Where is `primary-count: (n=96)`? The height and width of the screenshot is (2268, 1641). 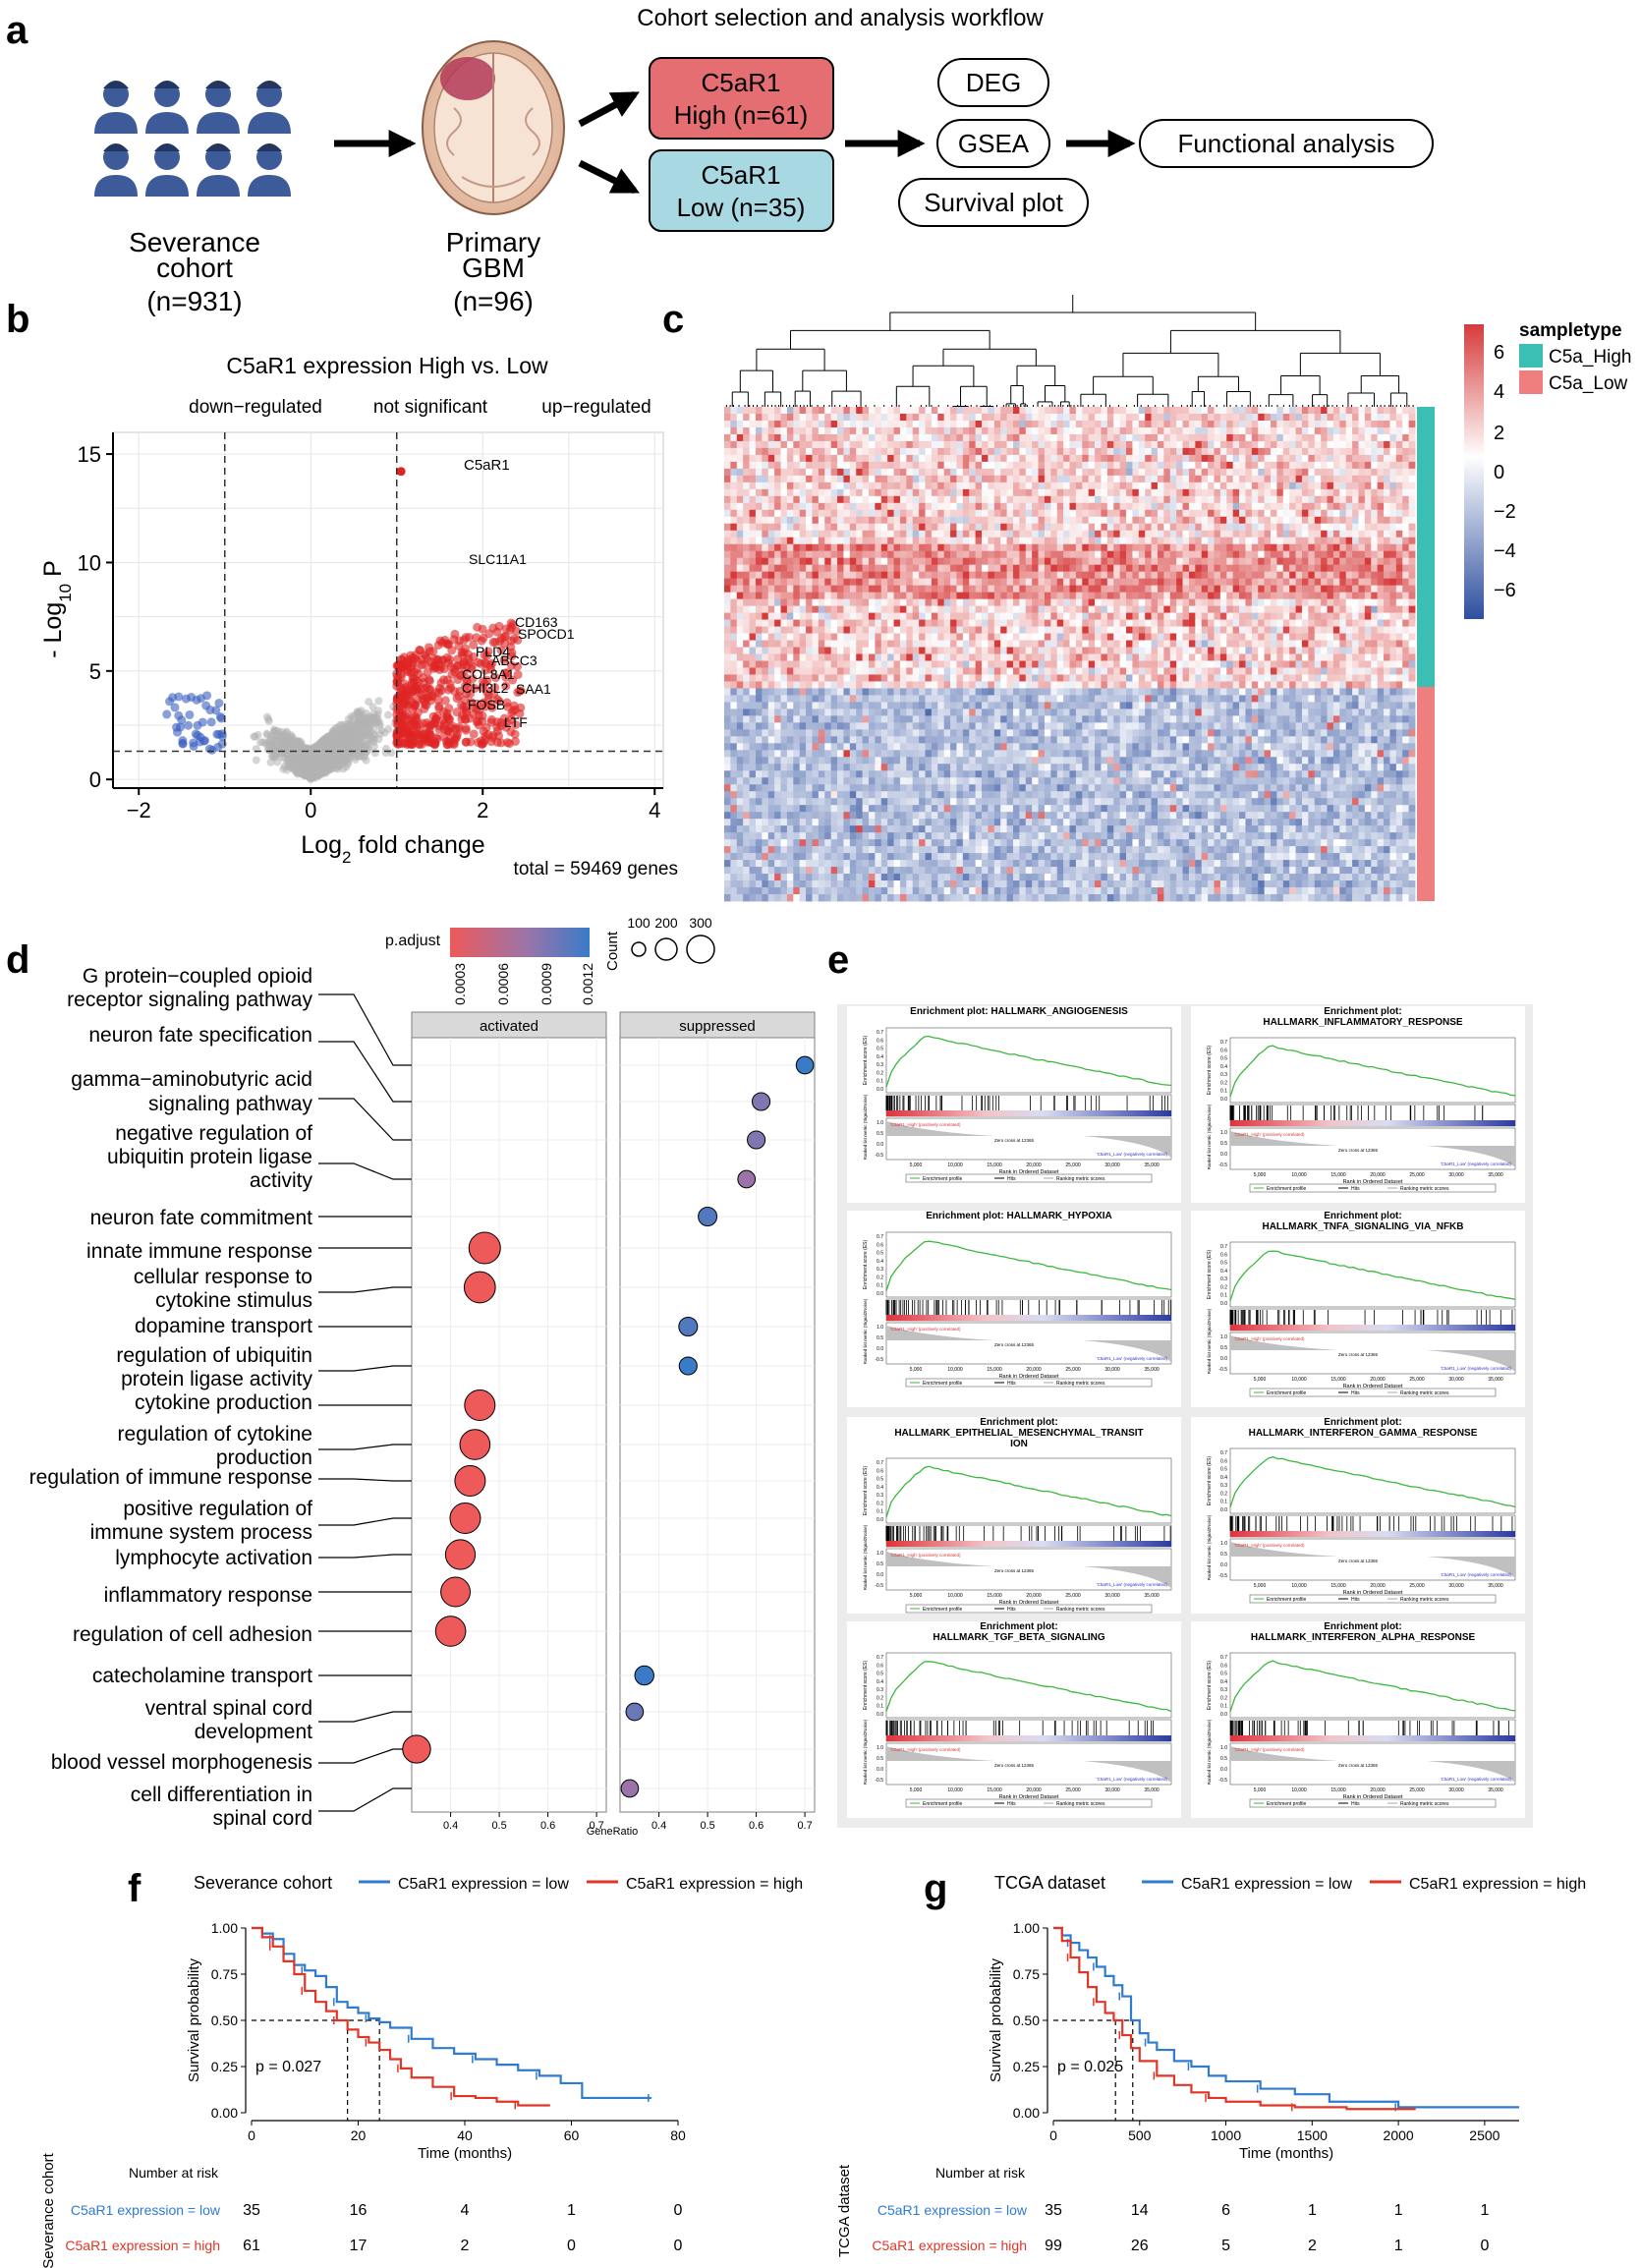 primary-count: (n=96) is located at coordinates (494, 301).